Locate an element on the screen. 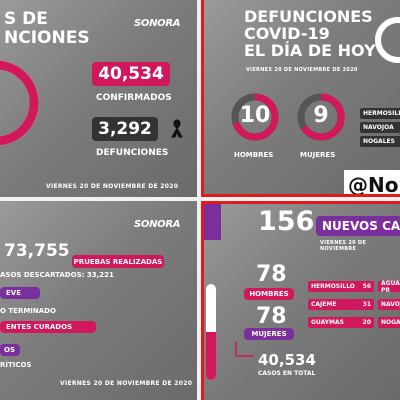 This screenshot has height=400, width=400. city-case-value-3: 20 is located at coordinates (366, 322).